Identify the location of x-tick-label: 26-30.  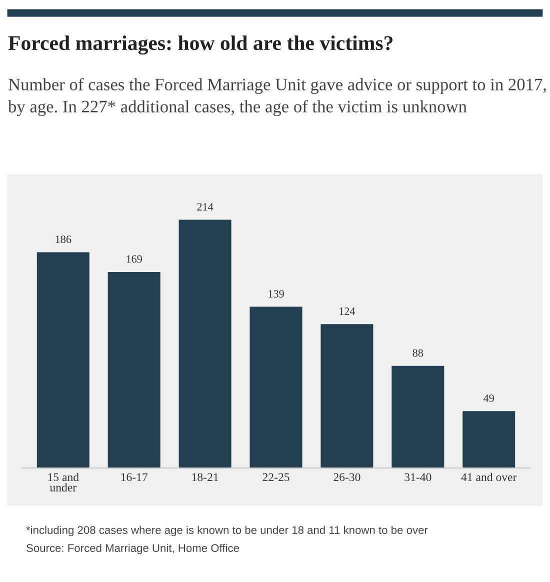
(347, 477).